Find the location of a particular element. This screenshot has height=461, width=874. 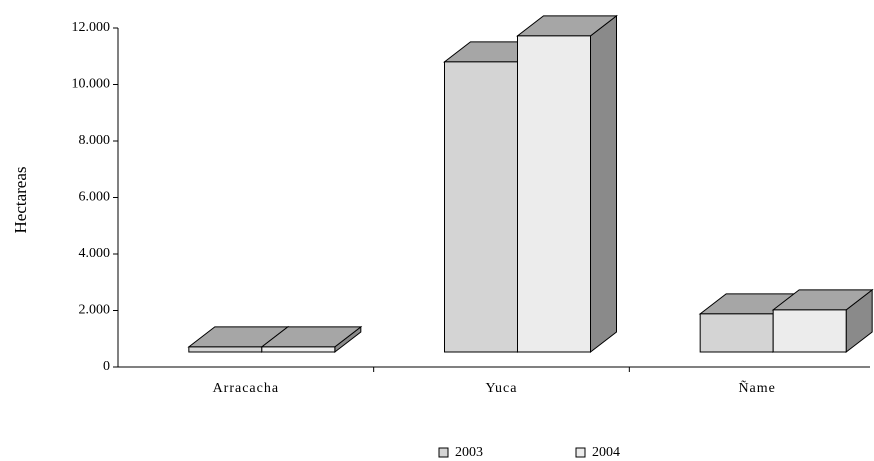

x-tick-label: Ñame is located at coordinates (756, 388).